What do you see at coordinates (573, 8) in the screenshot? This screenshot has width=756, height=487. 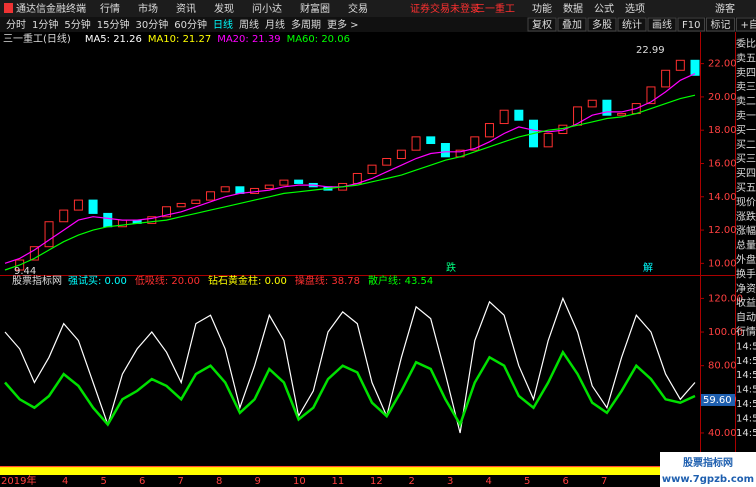 I see `menu-right: 数据` at bounding box center [573, 8].